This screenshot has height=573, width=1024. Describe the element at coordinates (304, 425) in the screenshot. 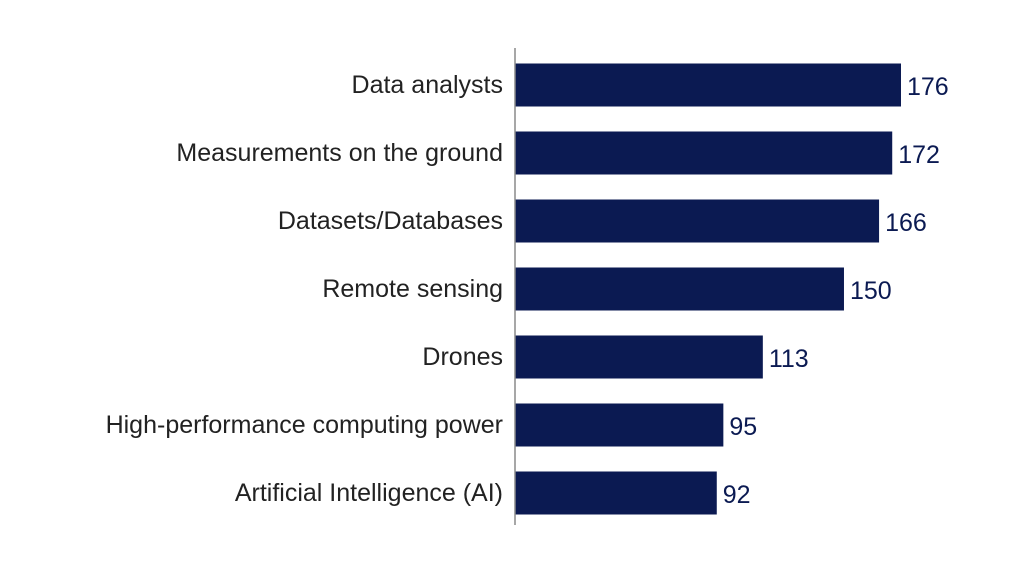

I see `category-label: High-performance computing power` at that location.